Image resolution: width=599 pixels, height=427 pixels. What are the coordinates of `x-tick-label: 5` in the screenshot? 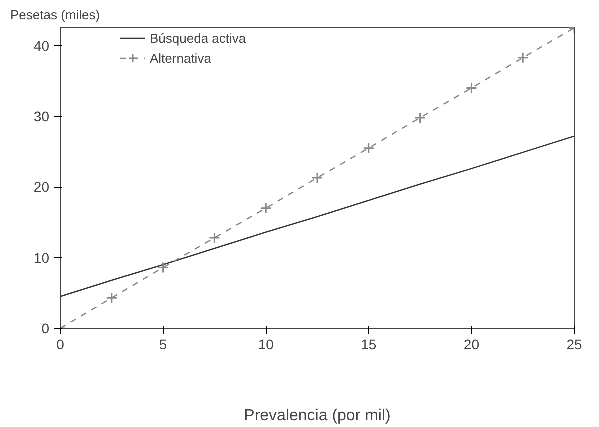 It's located at (163, 344).